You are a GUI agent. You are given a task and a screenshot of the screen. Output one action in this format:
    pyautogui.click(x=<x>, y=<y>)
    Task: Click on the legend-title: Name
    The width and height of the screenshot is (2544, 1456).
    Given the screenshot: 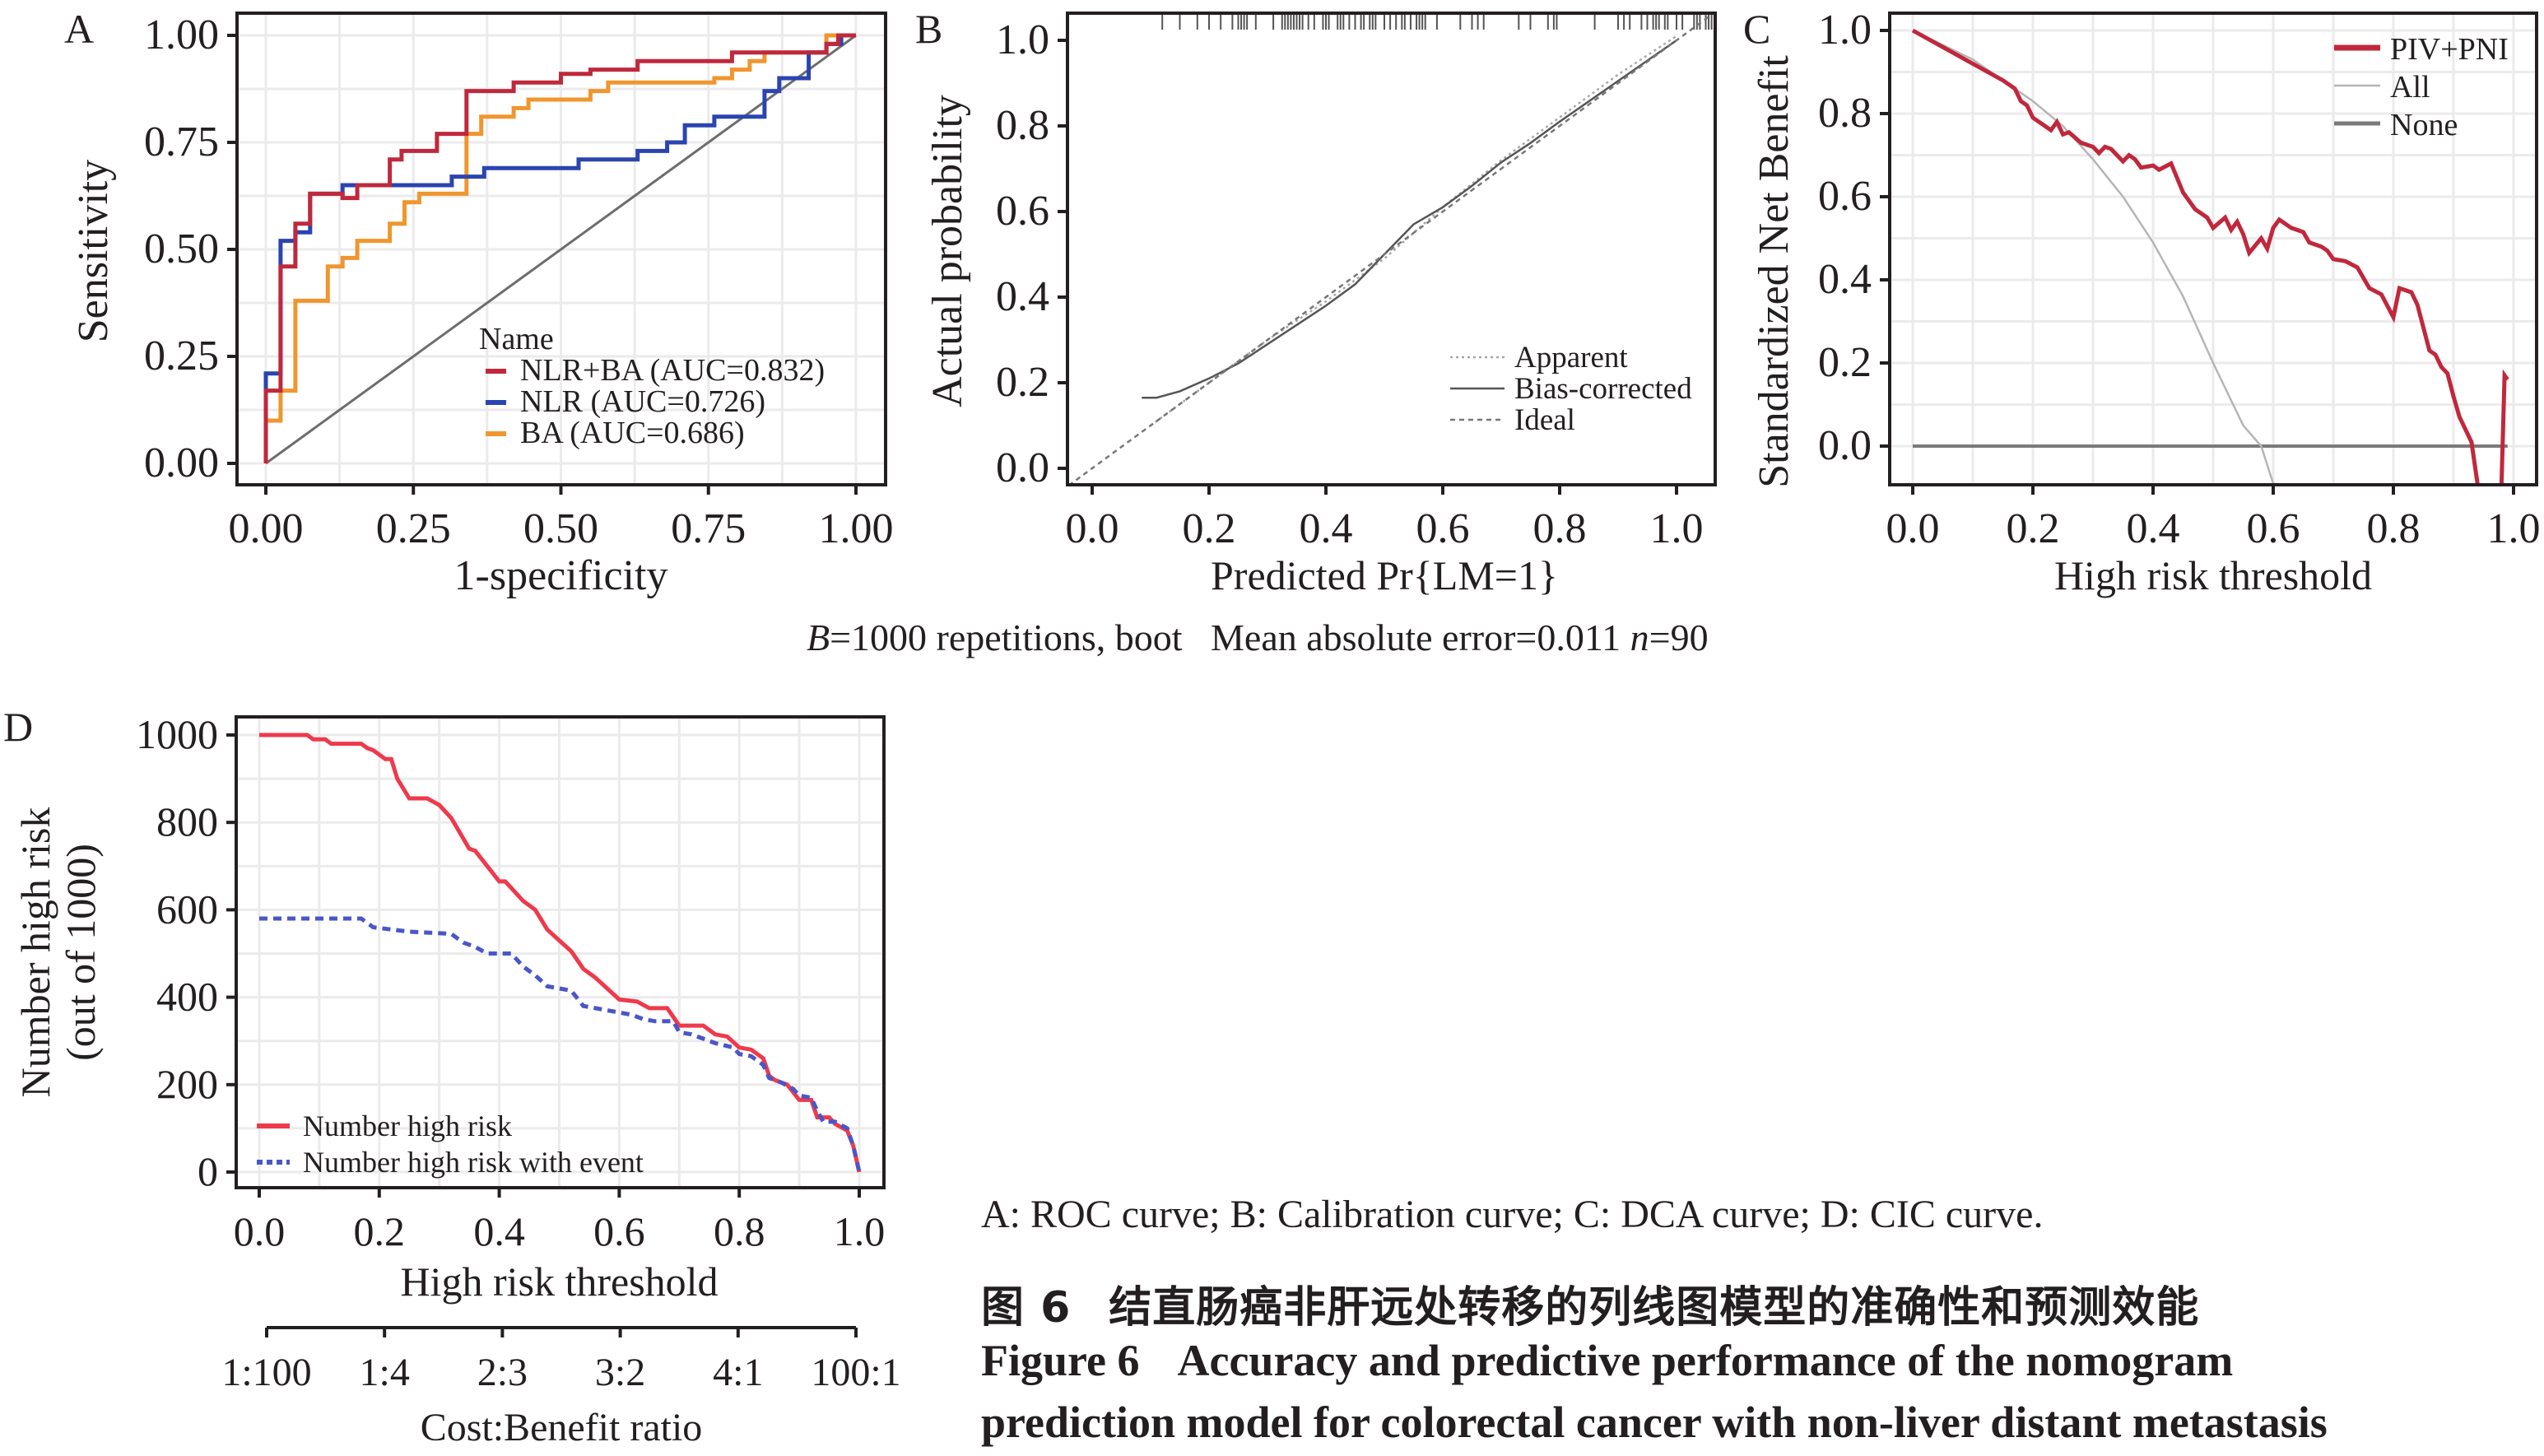 What is the action you would take?
    pyautogui.click(x=516, y=339)
    